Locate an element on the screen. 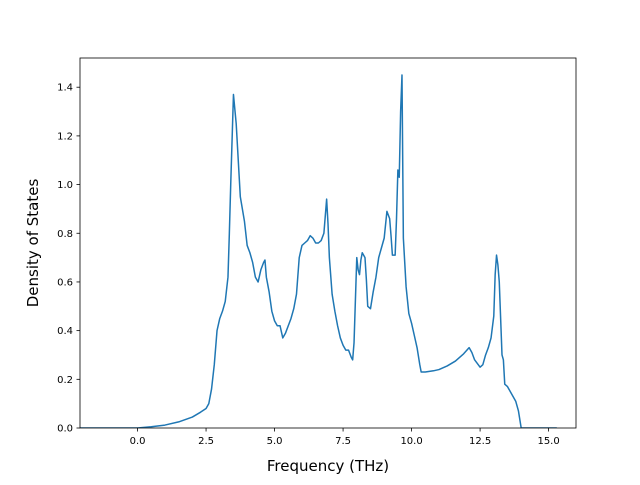 This screenshot has width=640, height=485. y-tick-label: 0.4 is located at coordinates (65, 331).